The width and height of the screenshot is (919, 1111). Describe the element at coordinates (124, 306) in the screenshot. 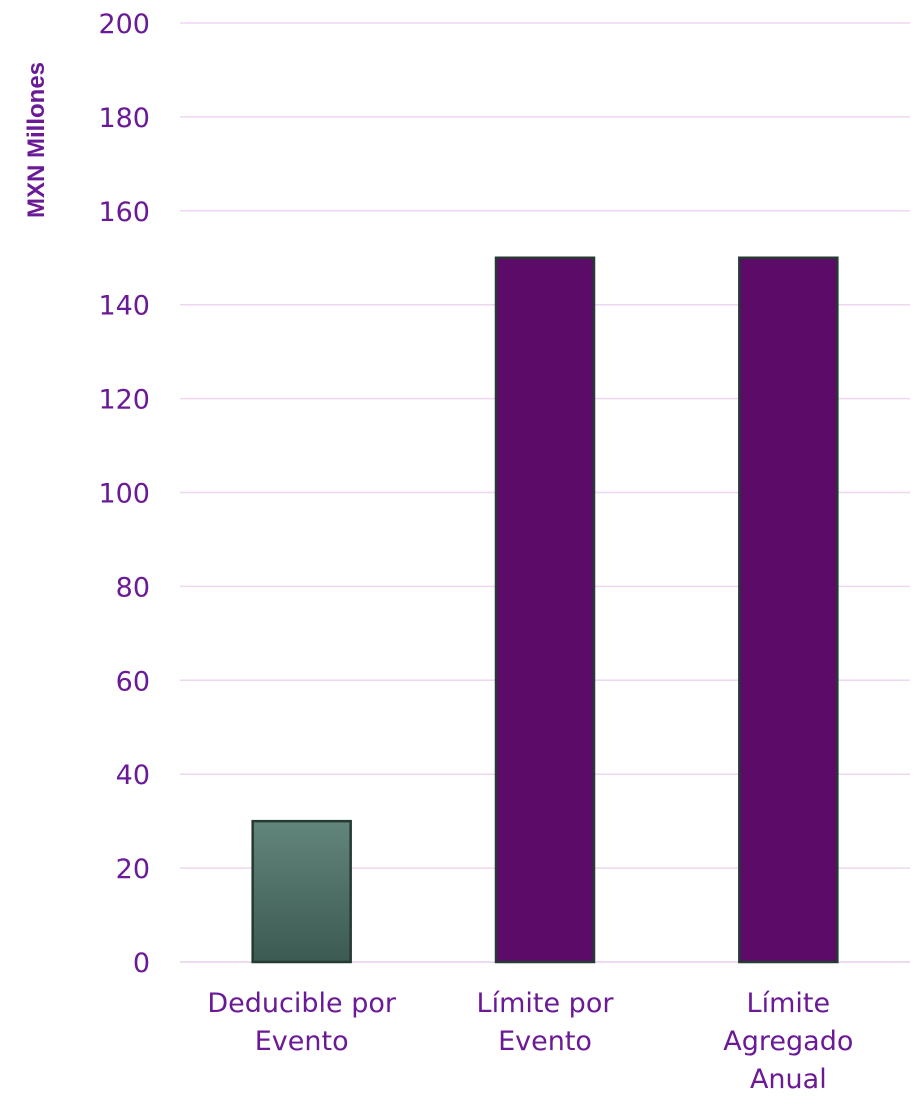

I see `y-tick-label: 140` at that location.